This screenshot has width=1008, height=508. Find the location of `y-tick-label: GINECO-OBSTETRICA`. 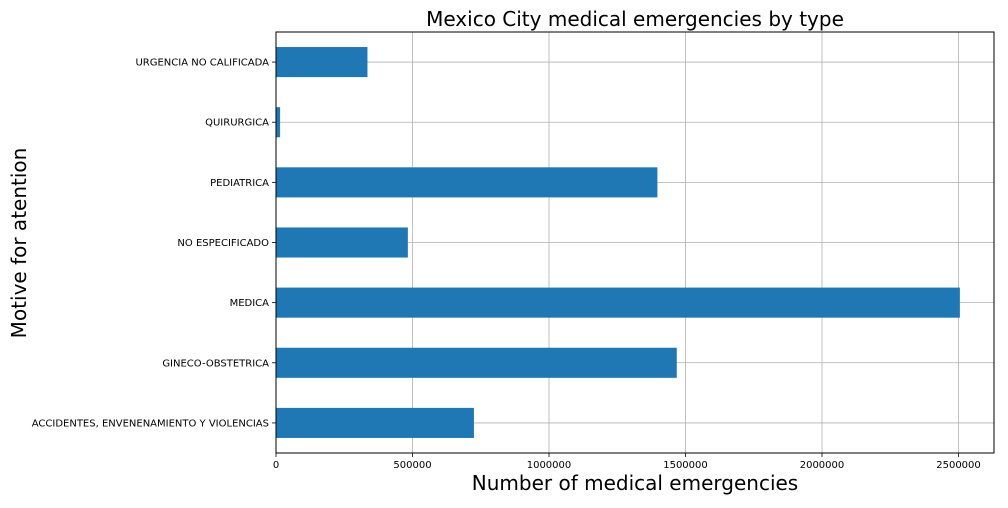

y-tick-label: GINECO-OBSTETRICA is located at coordinates (215, 363).